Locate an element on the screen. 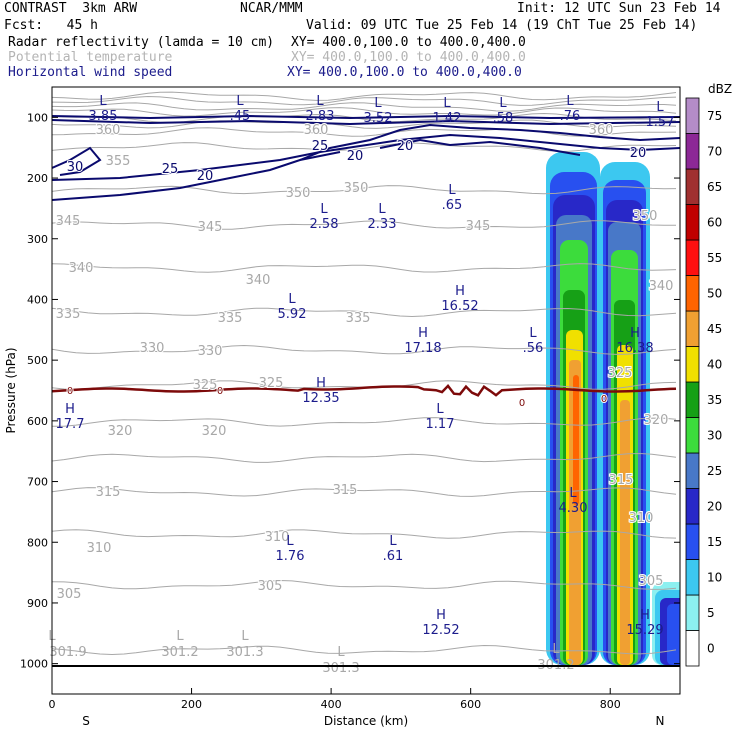 The height and width of the screenshot is (740, 740). y-tick-label: 500 is located at coordinates (37, 360).